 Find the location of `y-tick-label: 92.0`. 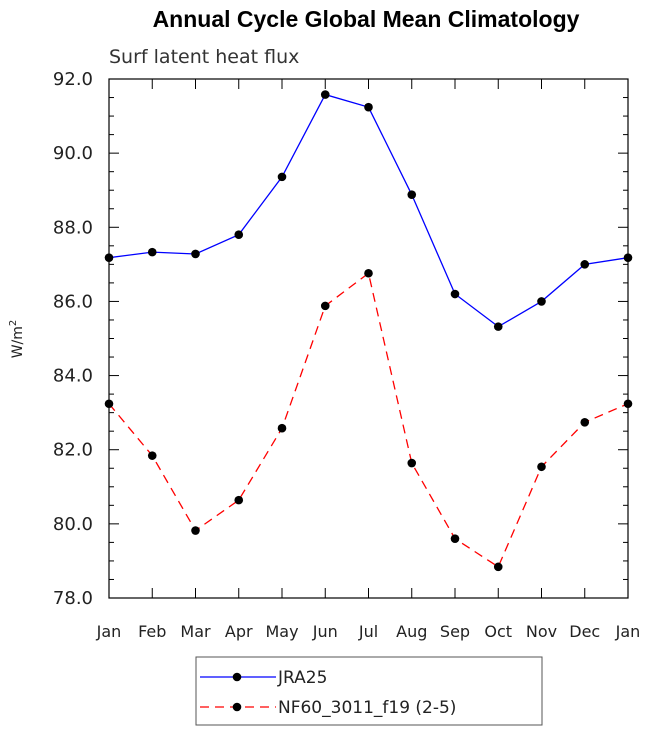

y-tick-label: 92.0 is located at coordinates (73, 79).